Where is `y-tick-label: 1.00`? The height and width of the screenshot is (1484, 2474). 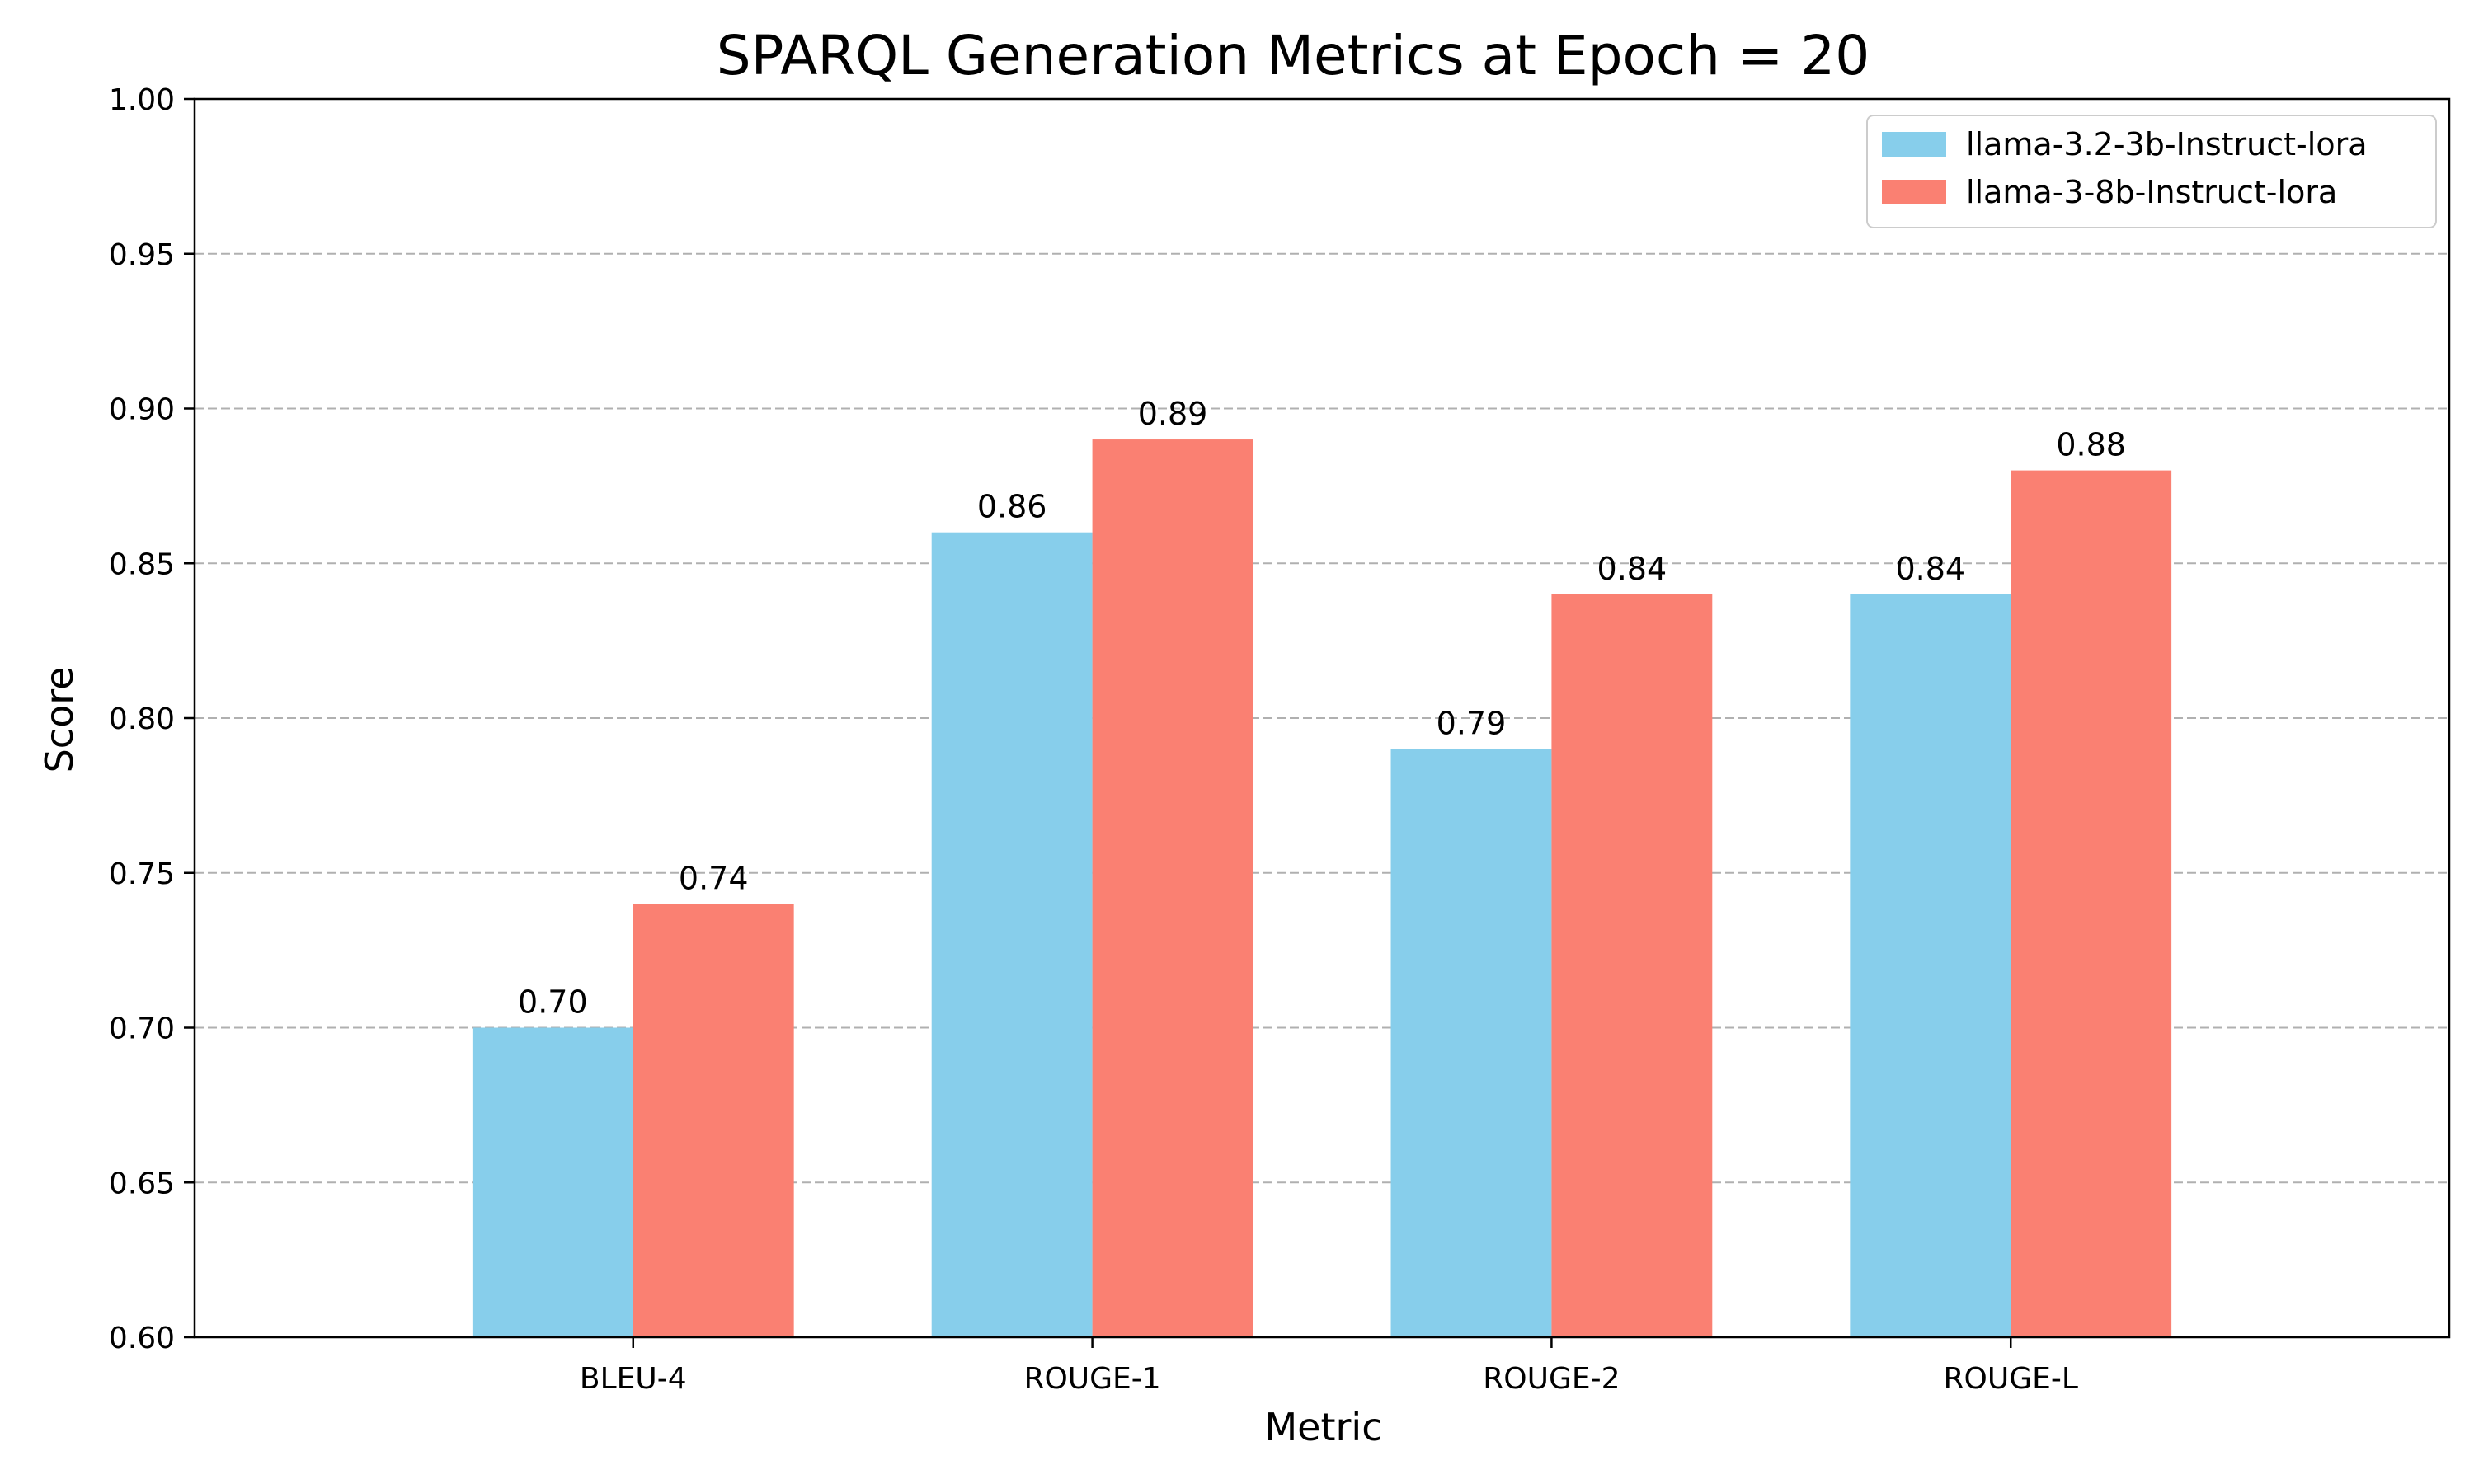
y-tick-label: 1.00 is located at coordinates (142, 100).